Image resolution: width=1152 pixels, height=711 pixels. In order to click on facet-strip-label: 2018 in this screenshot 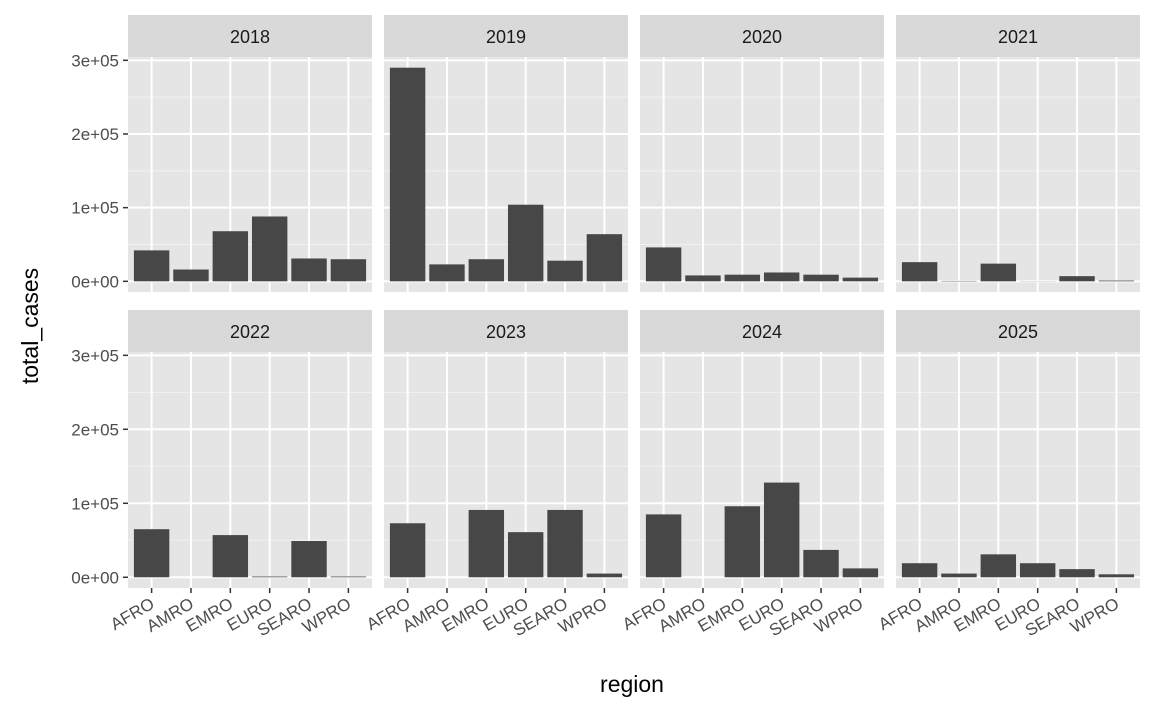, I will do `click(250, 37)`.